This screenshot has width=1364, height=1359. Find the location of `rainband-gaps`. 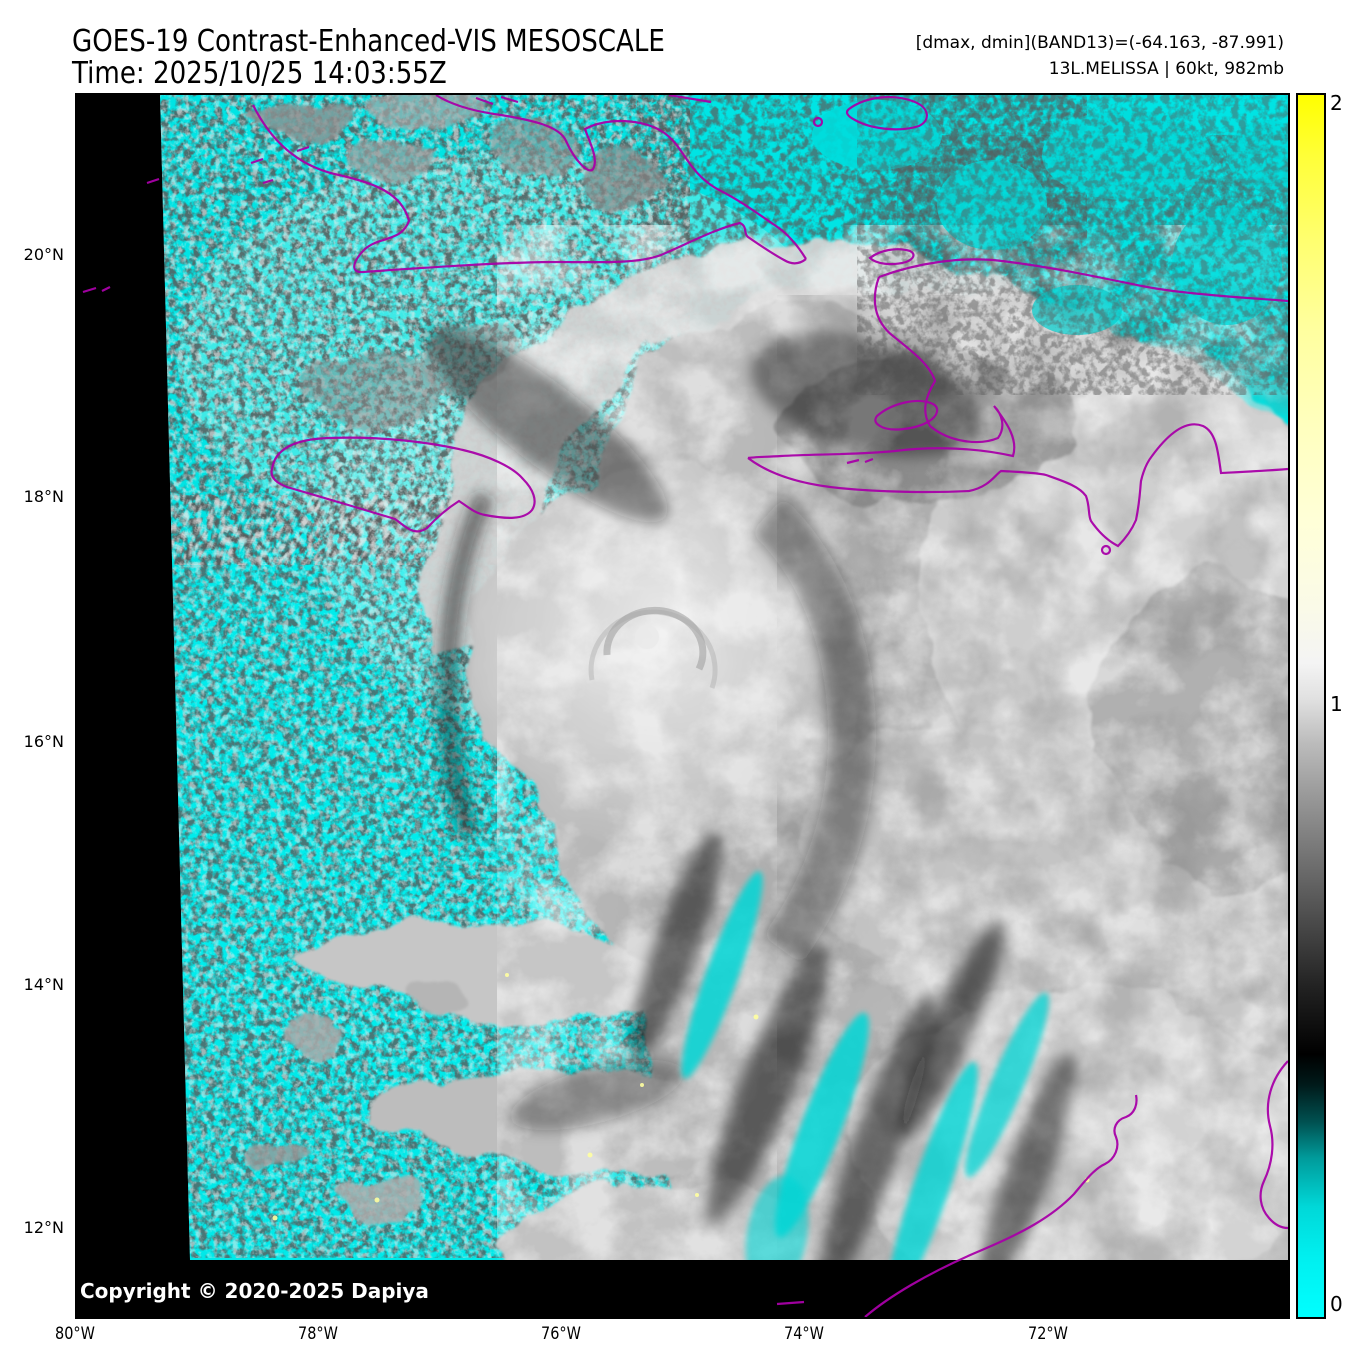

rainband-gaps is located at coordinates (865, 1065).